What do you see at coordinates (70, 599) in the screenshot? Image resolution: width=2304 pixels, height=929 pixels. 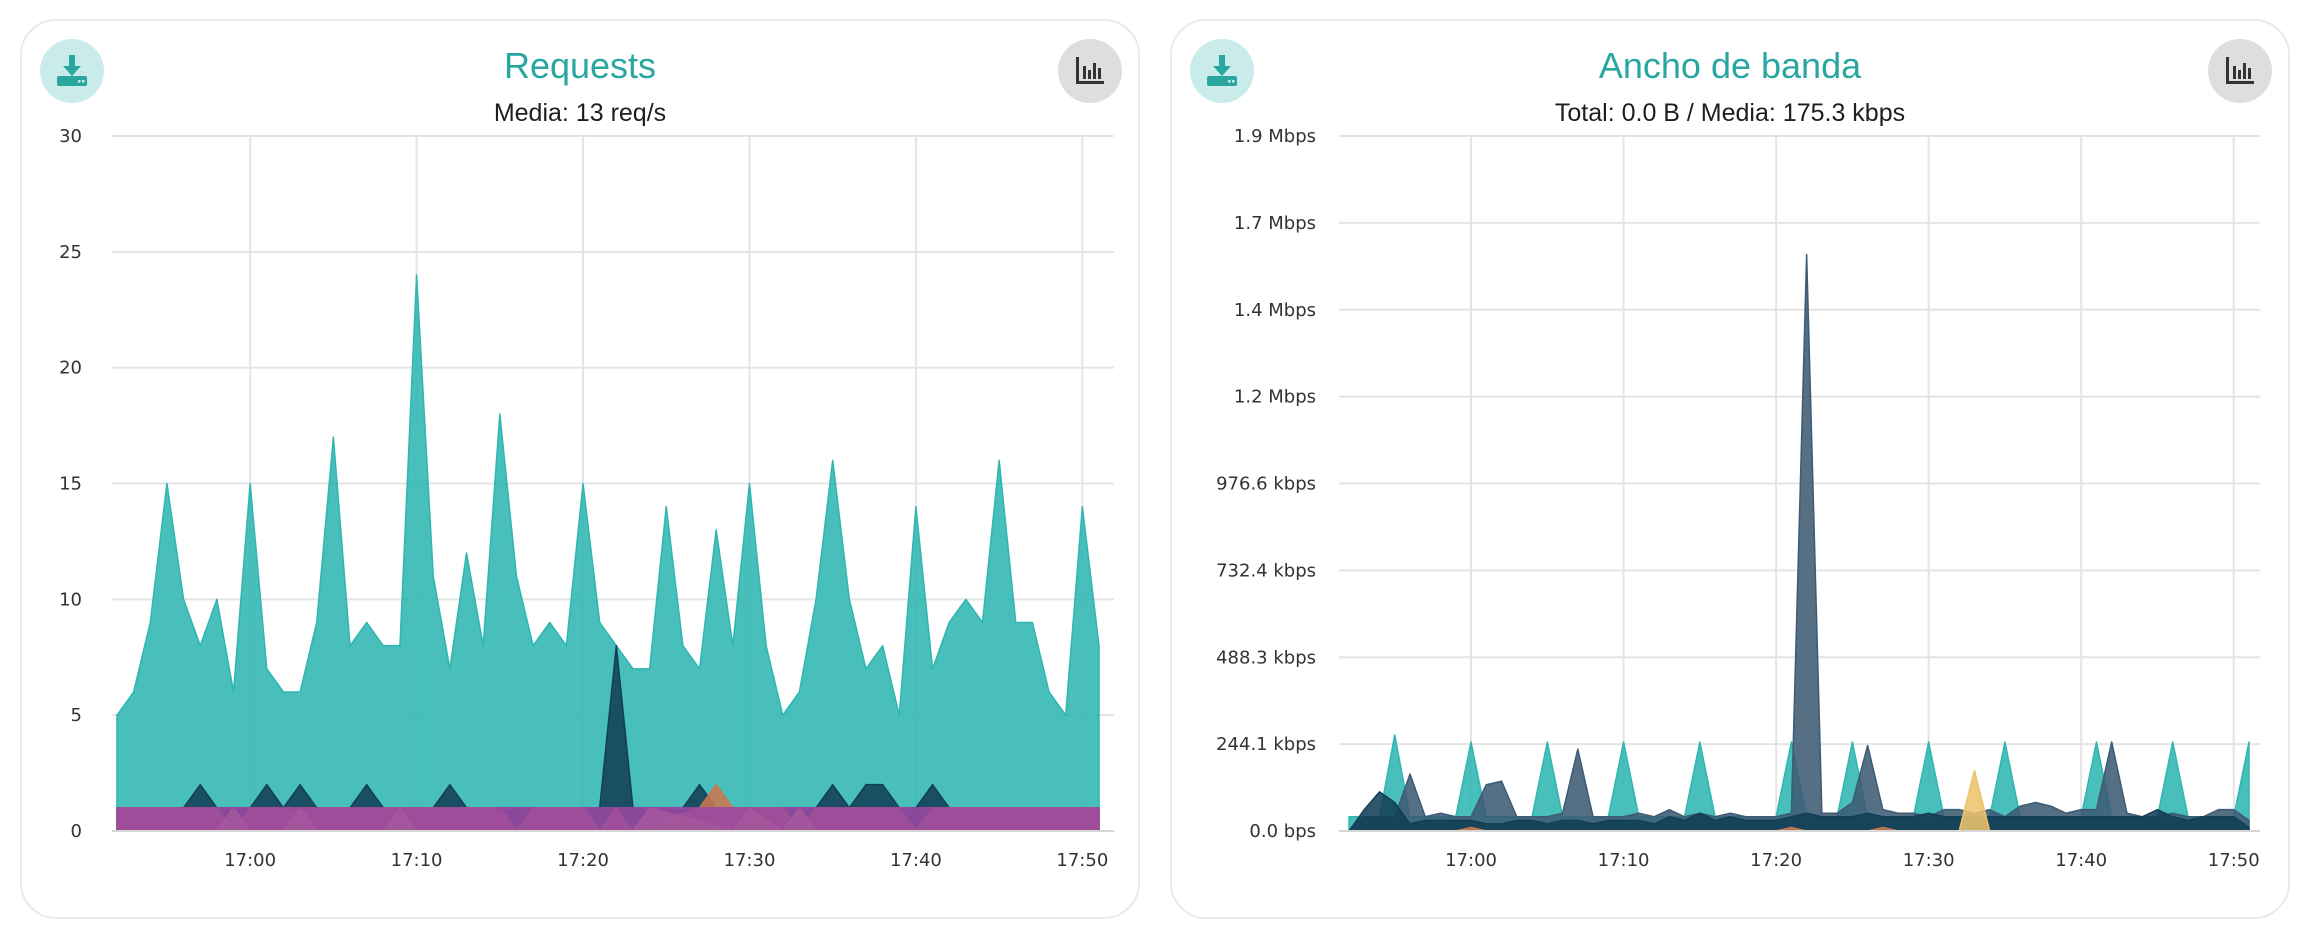 I see `y-tick-label: 10` at bounding box center [70, 599].